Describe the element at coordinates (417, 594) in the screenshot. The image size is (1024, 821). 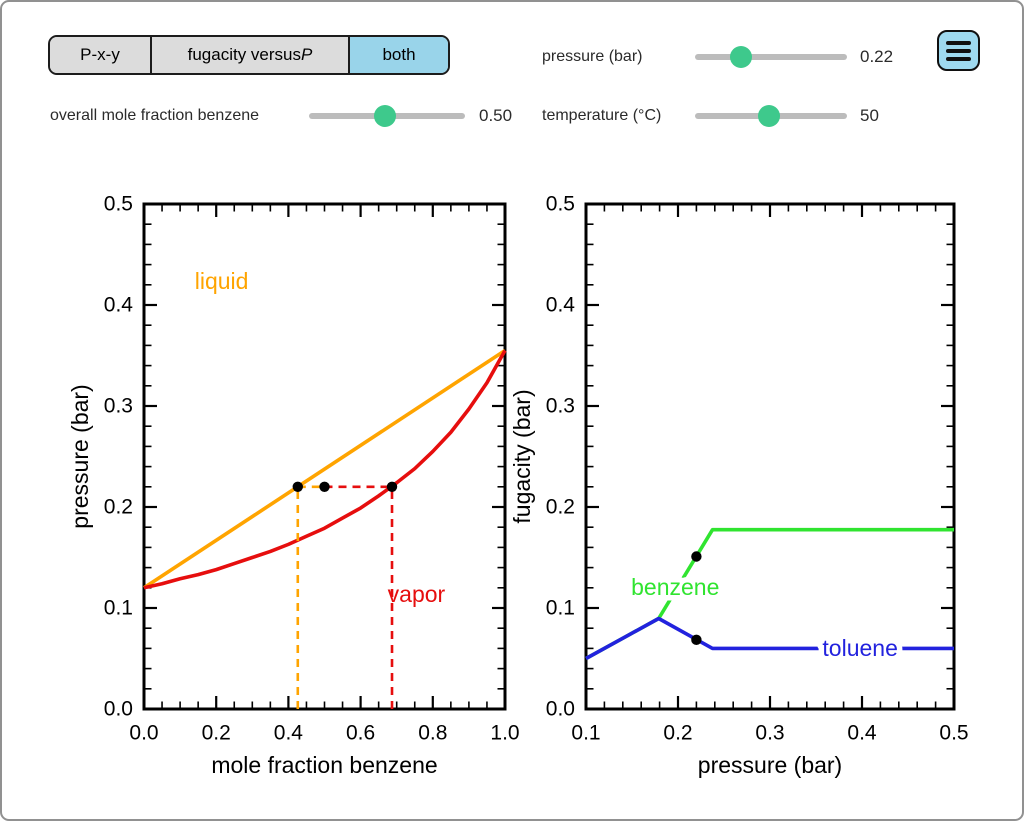
I see `annotation-vapor: vapor` at that location.